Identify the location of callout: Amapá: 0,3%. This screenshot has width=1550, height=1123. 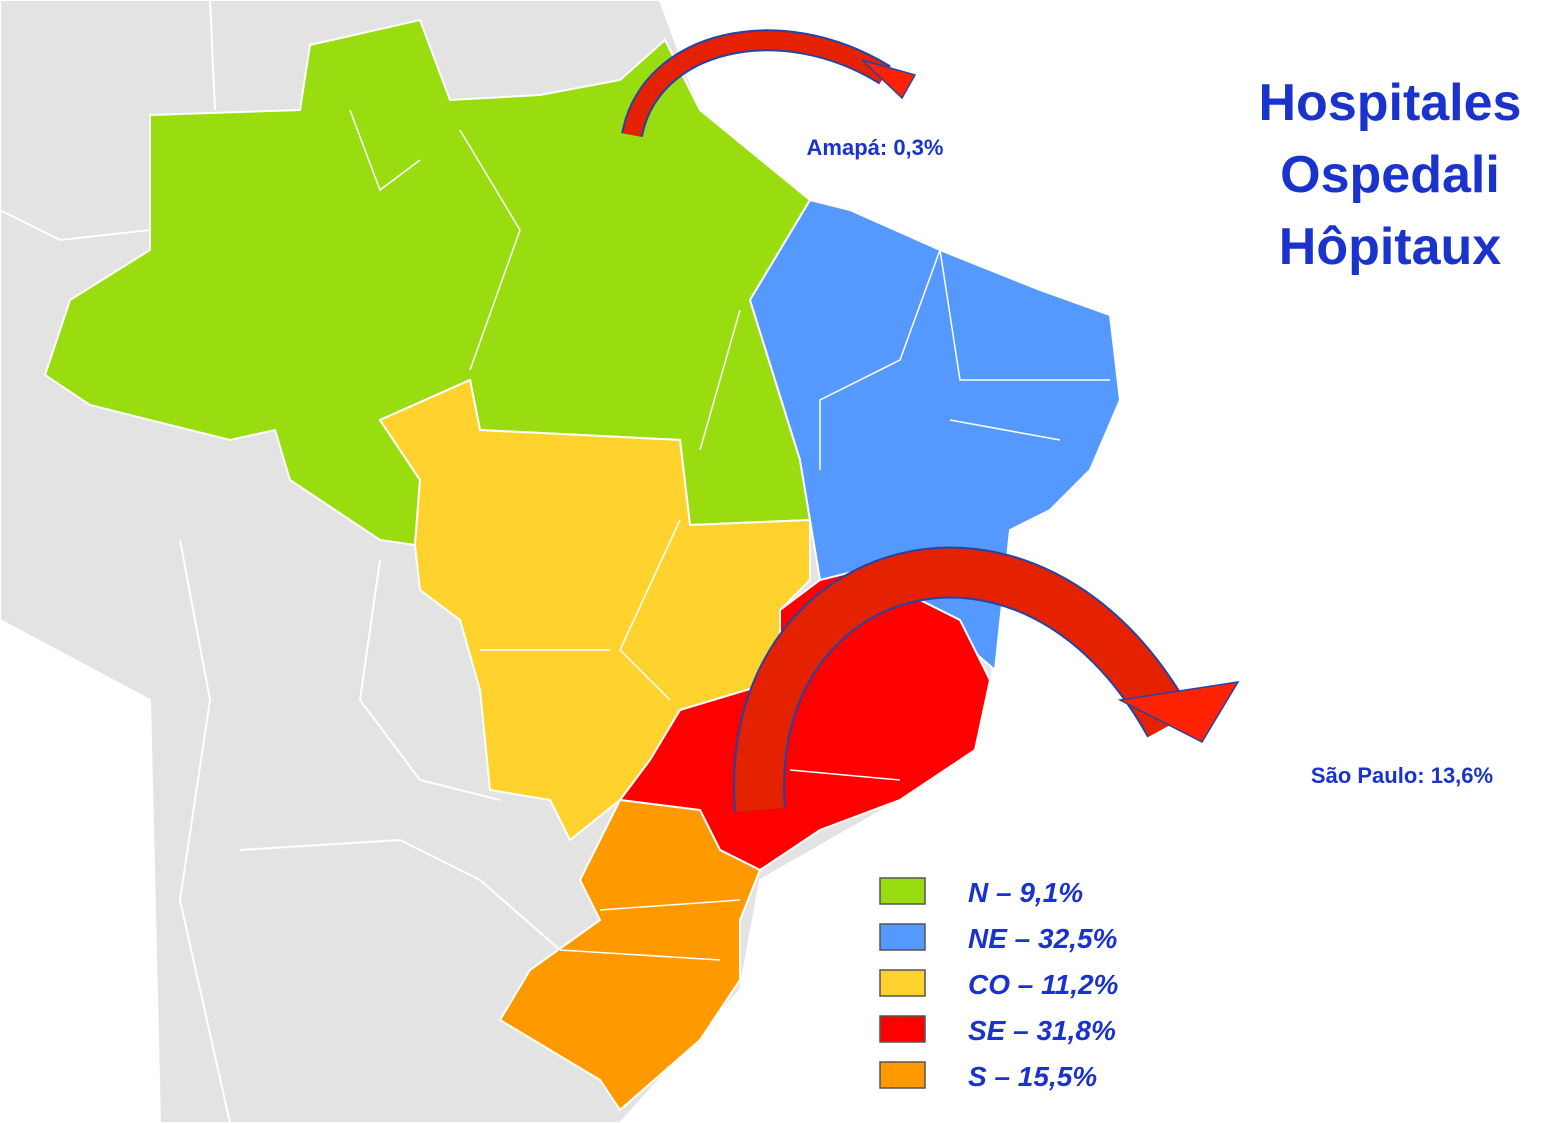
(875, 147).